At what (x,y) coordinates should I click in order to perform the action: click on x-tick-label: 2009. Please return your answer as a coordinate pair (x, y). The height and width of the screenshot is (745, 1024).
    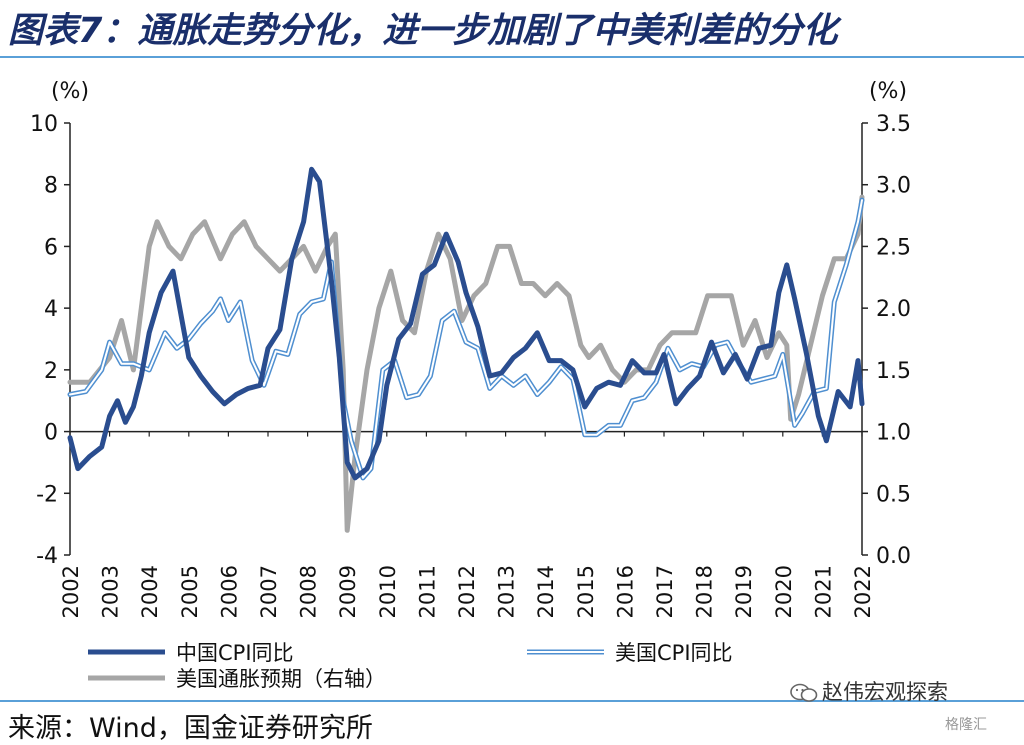
    Looking at the image, I should click on (348, 591).